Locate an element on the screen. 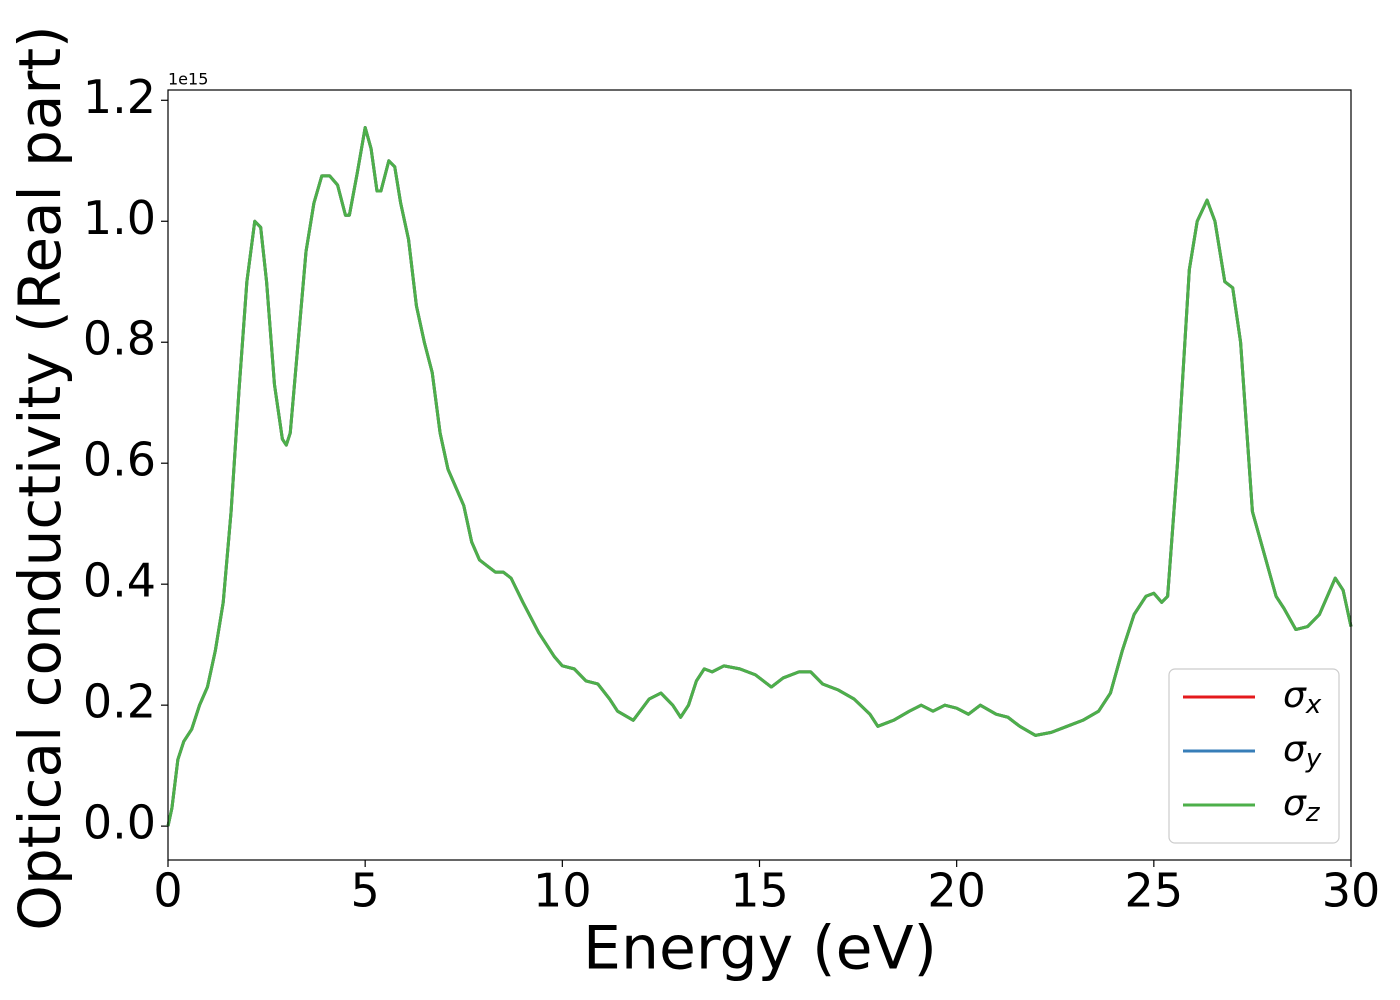 This screenshot has height=1000, width=1400. x-tick-label: 5 is located at coordinates (365, 891).